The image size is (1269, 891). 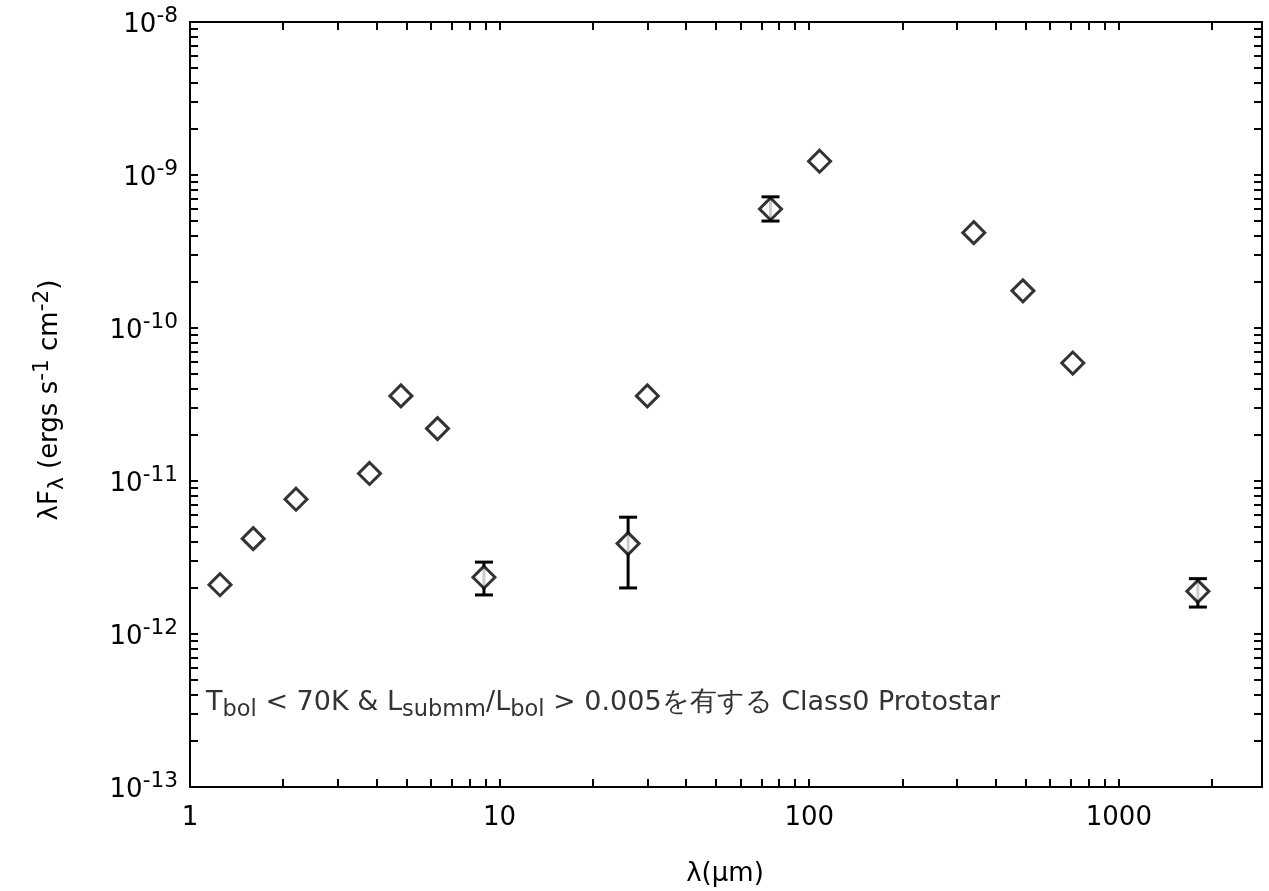 What do you see at coordinates (143, 632) in the screenshot?
I see `y-tick-label: 10$^{-12}$` at bounding box center [143, 632].